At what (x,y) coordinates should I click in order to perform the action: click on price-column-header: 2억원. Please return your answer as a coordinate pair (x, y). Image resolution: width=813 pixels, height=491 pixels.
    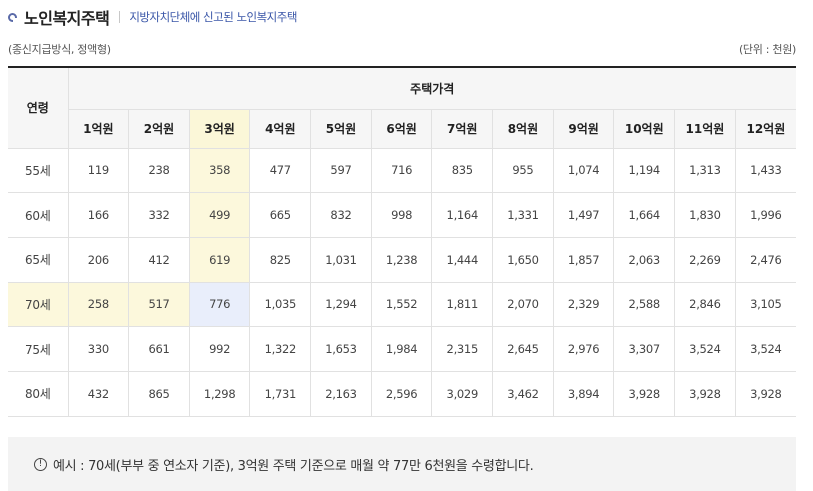
    Looking at the image, I should click on (159, 128).